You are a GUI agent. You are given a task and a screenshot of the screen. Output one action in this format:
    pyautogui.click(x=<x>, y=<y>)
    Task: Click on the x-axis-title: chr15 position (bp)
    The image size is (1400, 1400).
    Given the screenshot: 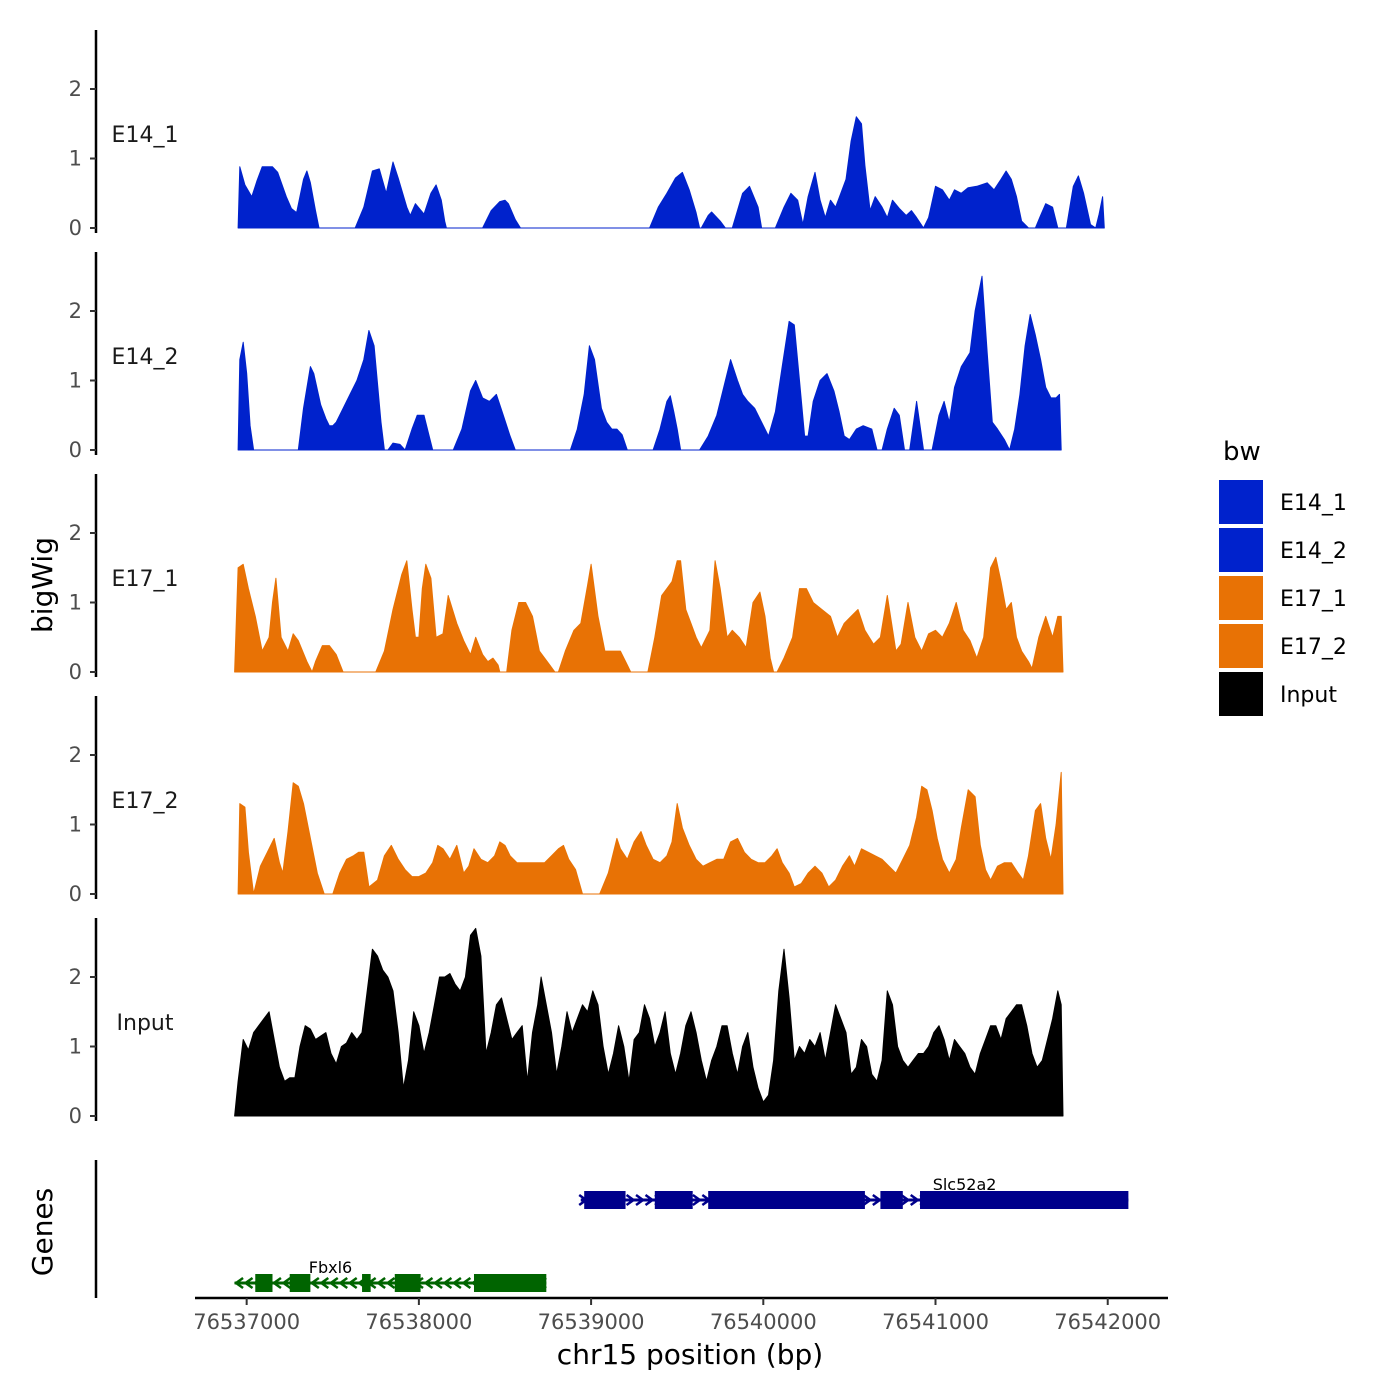 What is the action you would take?
    pyautogui.click(x=690, y=1354)
    